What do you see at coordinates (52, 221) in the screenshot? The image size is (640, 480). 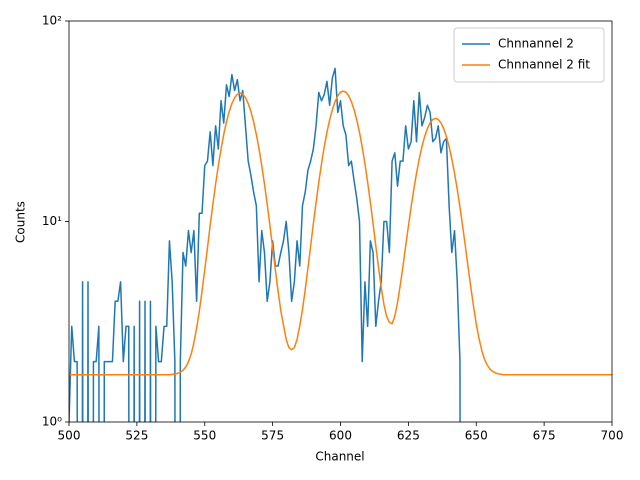 I see `y-tick-label: 10¹` at bounding box center [52, 221].